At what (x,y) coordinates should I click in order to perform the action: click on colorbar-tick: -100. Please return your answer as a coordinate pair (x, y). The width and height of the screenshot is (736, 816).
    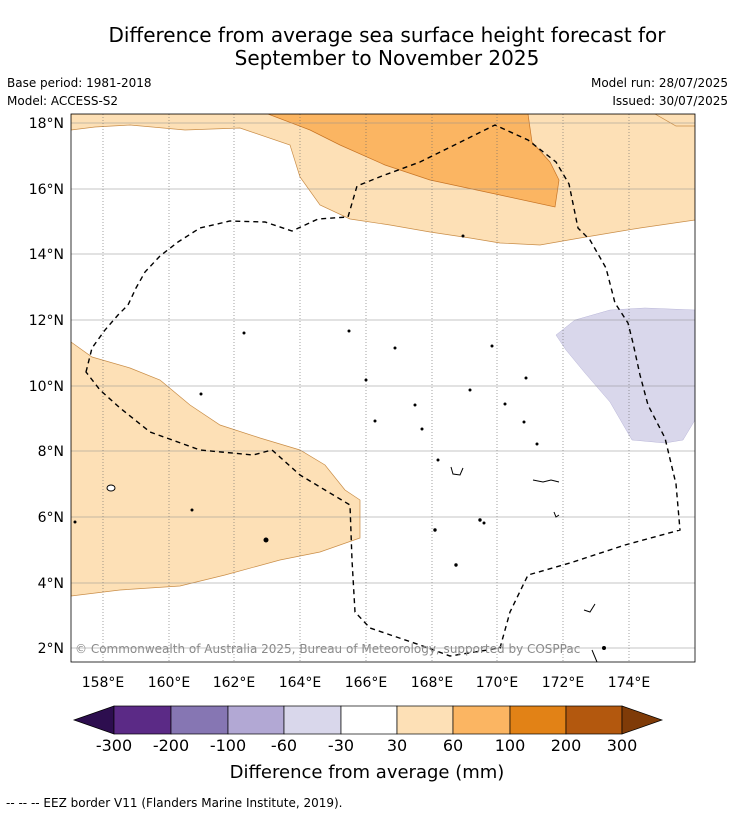
    Looking at the image, I should click on (228, 745).